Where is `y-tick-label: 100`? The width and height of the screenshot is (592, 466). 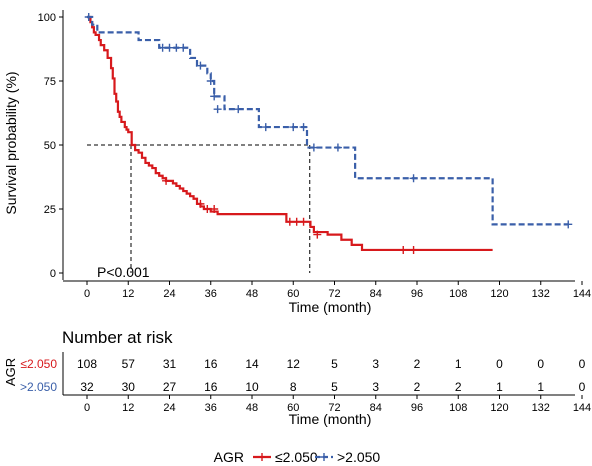 y-tick-label: 100 is located at coordinates (47, 18).